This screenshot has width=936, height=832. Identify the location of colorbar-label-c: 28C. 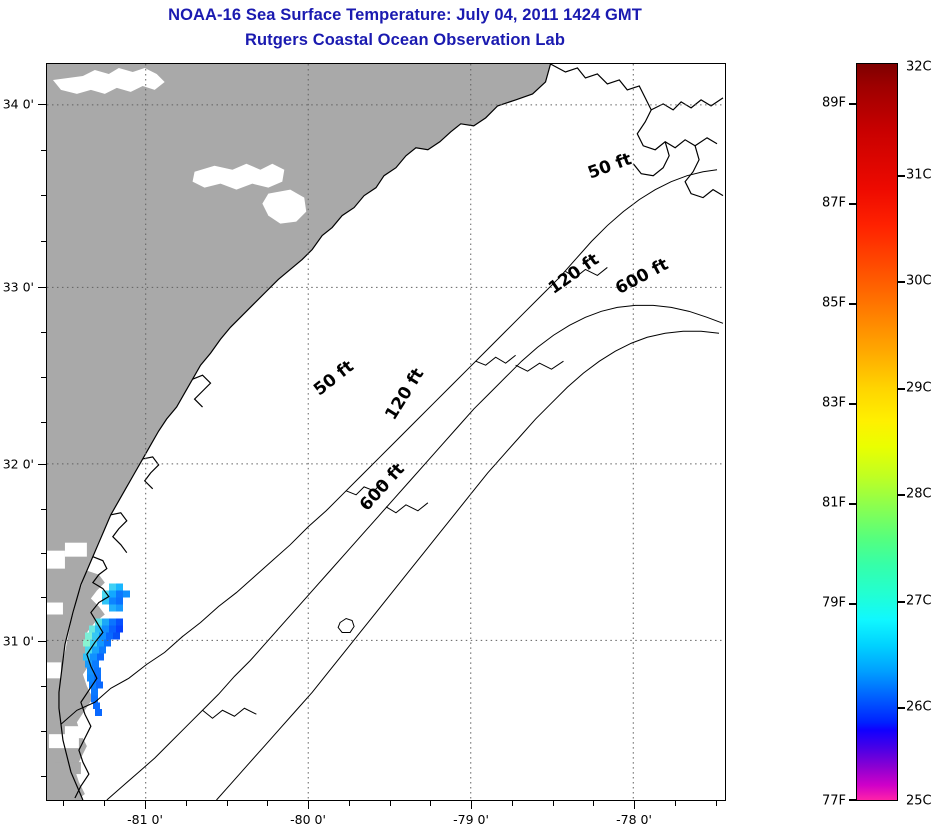
(919, 494).